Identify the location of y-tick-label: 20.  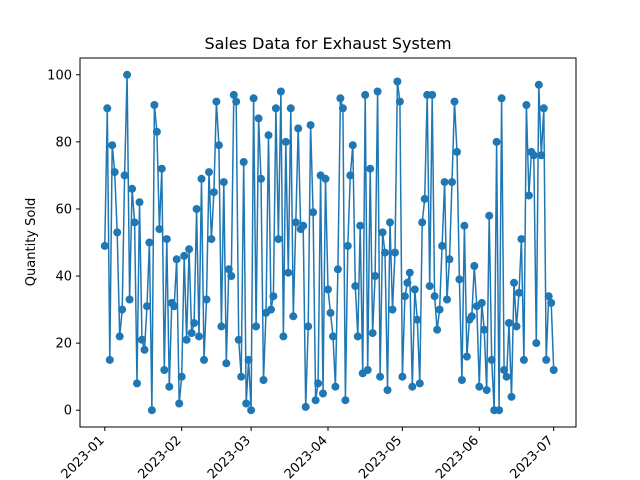
(63, 344).